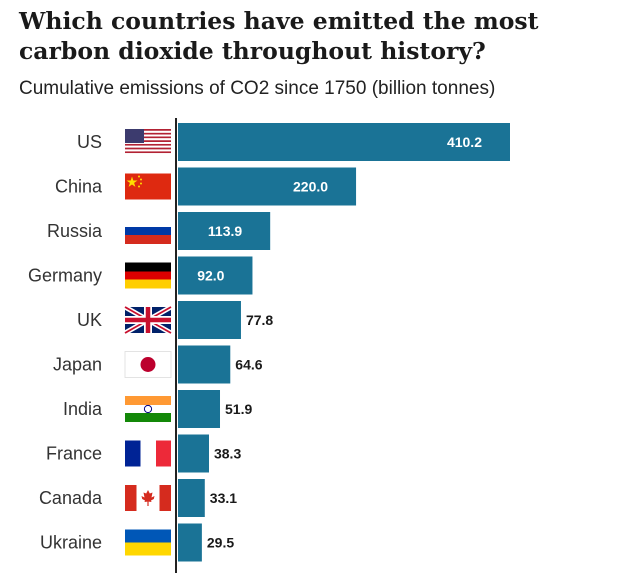  I want to click on category-label: Germany, so click(65, 276).